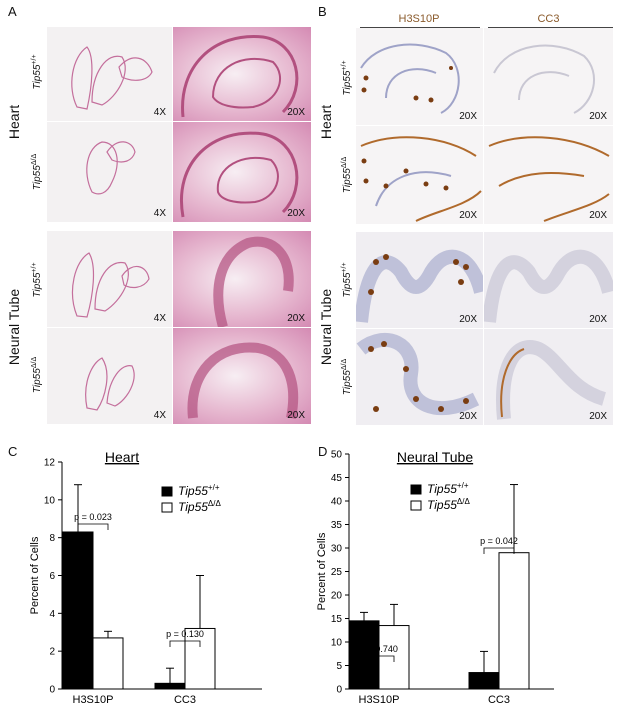 This screenshot has width=622, height=710. What do you see at coordinates (499, 541) in the screenshot?
I see `p-value-label: p = 0.042` at bounding box center [499, 541].